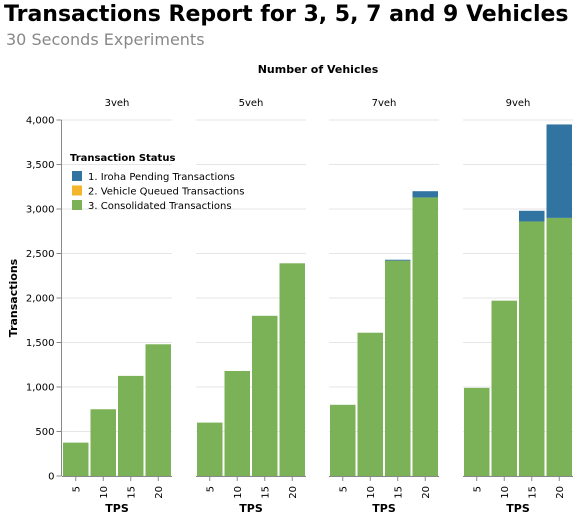 The image size is (582, 520). Describe the element at coordinates (318, 69) in the screenshot. I see `facet-header: Number of Vehicles` at that location.